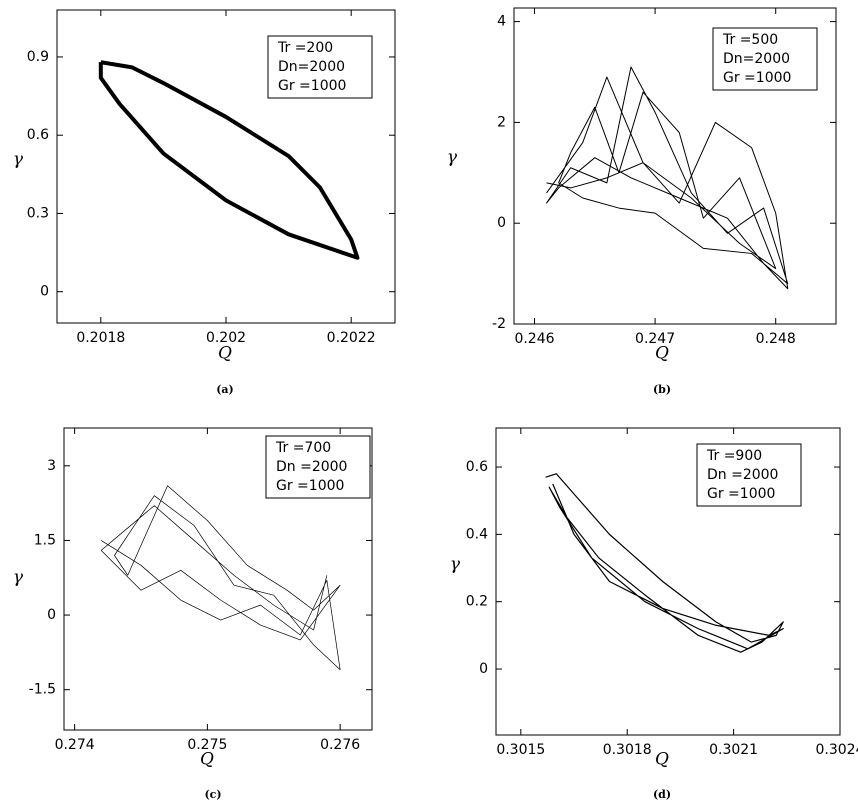 This screenshot has width=858, height=804. Describe the element at coordinates (207, 745) in the screenshot. I see `x-tick-label: 0.275` at that location.